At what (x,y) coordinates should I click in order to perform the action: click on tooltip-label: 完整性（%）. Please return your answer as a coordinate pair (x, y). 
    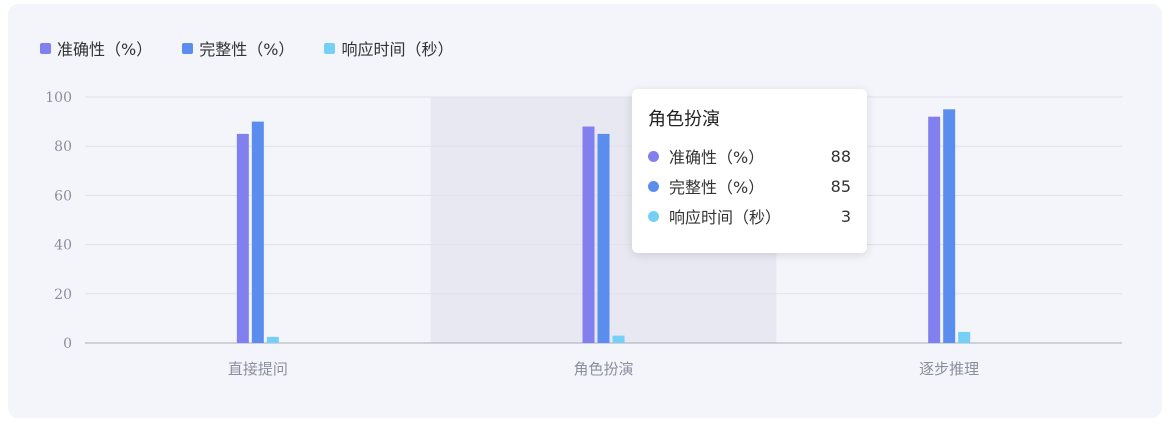
    Looking at the image, I should click on (717, 187).